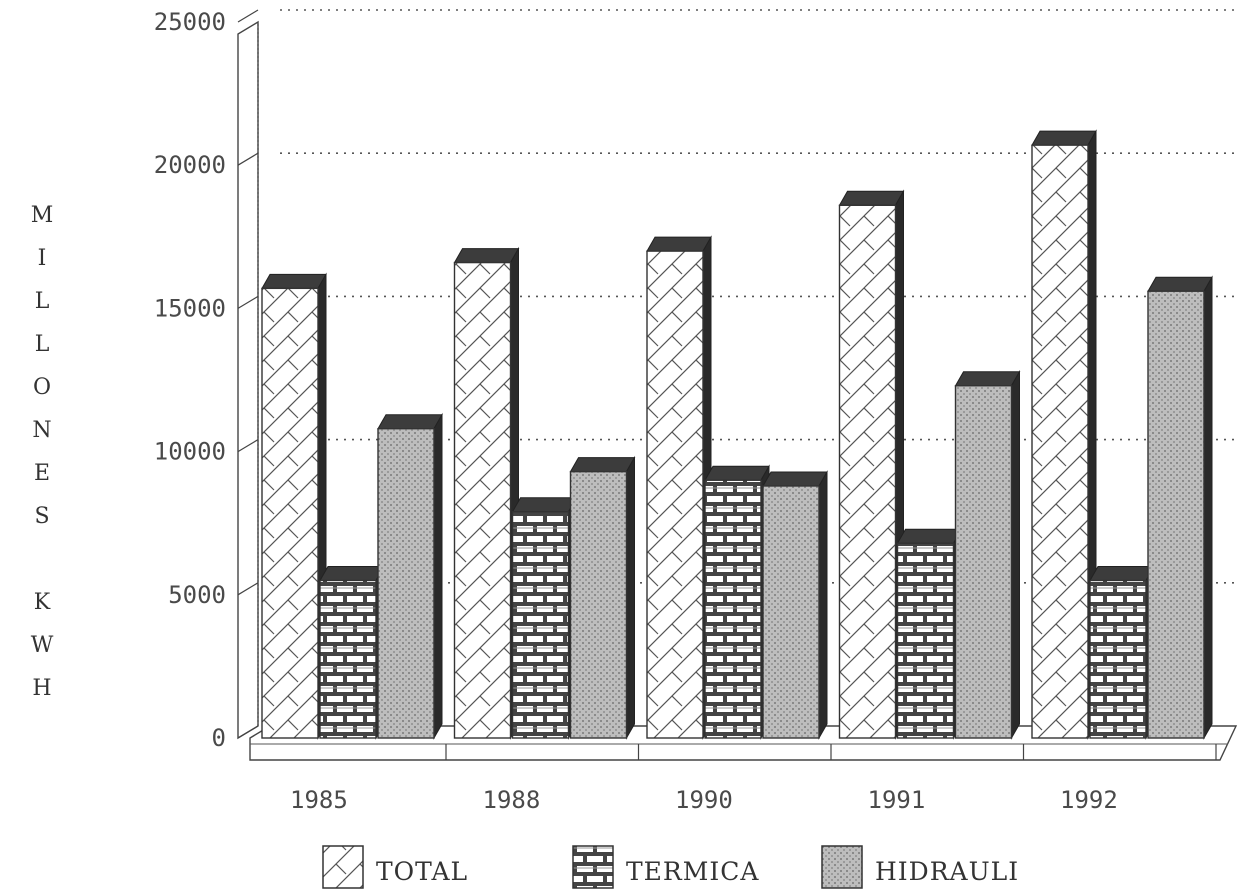  I want to click on y-axis-title-char: W, so click(42, 645).